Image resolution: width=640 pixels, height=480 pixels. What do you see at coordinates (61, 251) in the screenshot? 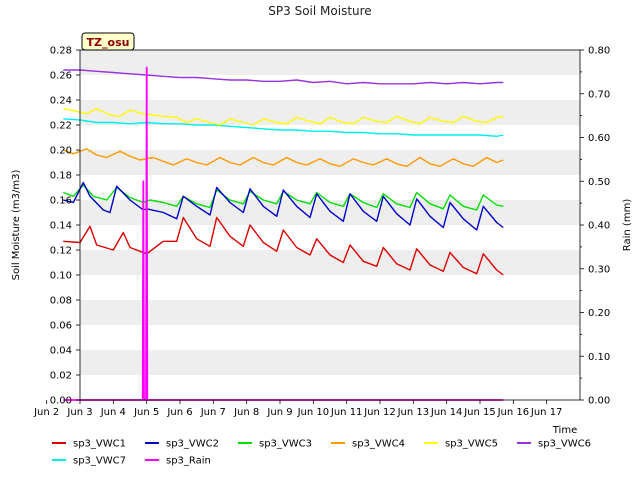
I see `y-tick-label: 0.12` at bounding box center [61, 251].